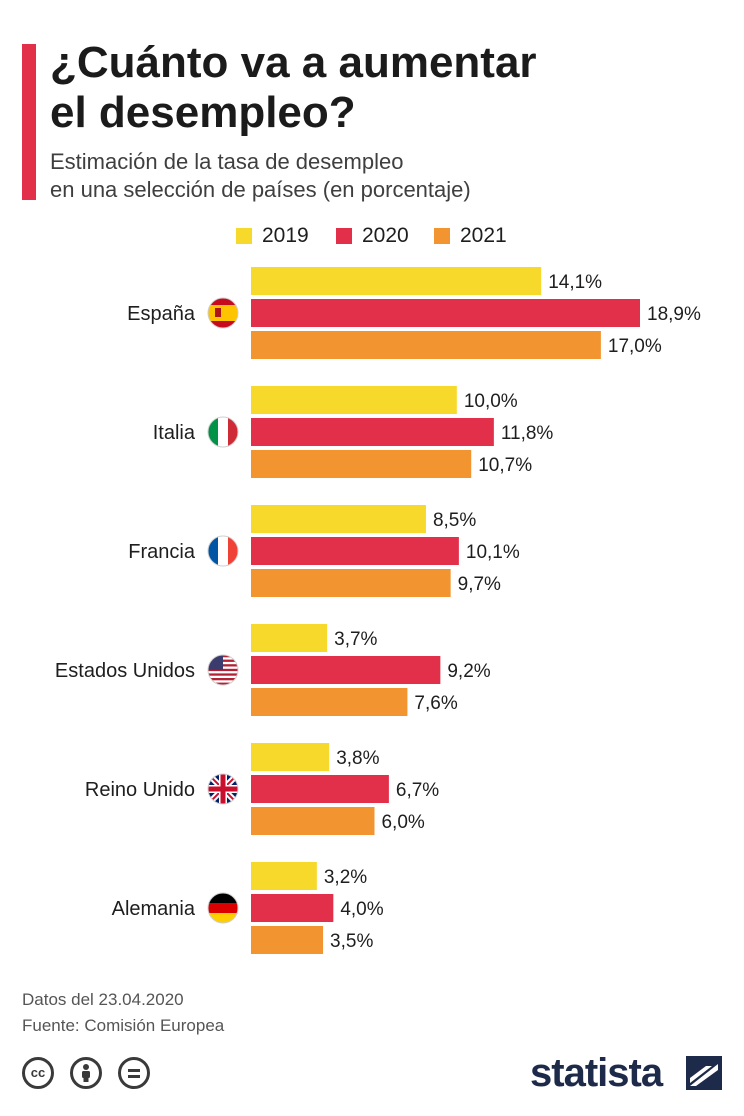  What do you see at coordinates (468, 671) in the screenshot?
I see `value-label-estados-unidos-2020: 9,2%` at bounding box center [468, 671].